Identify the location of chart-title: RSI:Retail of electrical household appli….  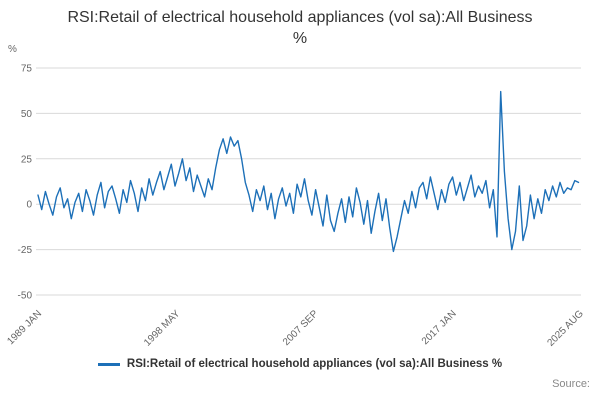
(300, 28).